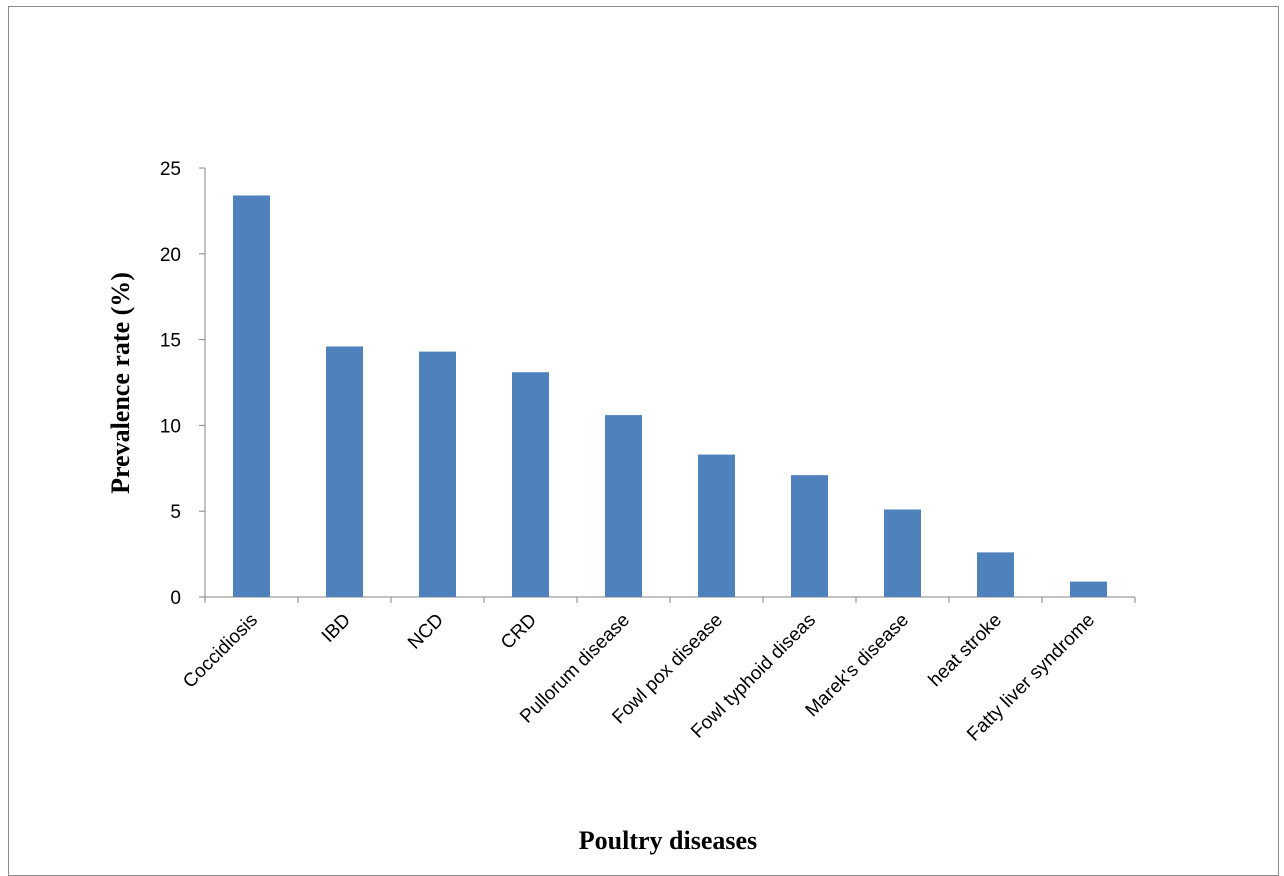  Describe the element at coordinates (183, 384) in the screenshot. I see `y-axis: 0 5 10 15 20 25` at that location.